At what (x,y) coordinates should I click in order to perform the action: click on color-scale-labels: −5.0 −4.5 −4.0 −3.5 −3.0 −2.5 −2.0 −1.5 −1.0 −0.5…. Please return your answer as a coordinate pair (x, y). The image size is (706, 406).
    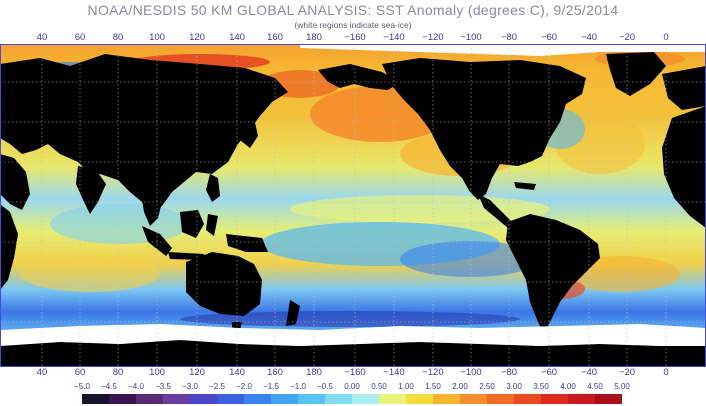
    Looking at the image, I should click on (353, 387).